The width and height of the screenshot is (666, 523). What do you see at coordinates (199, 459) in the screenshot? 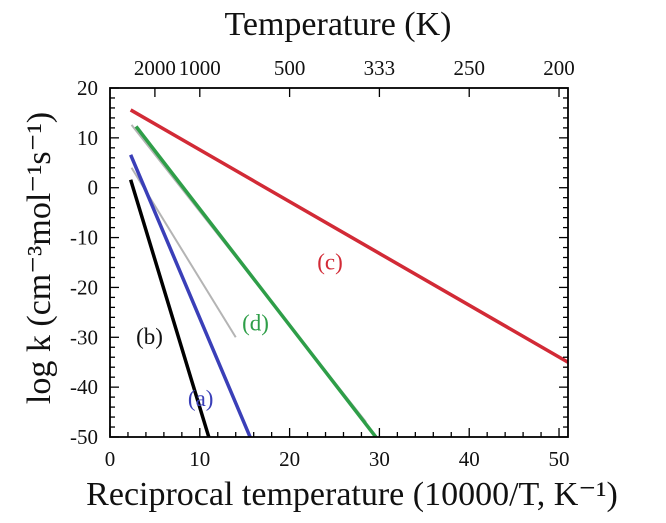
I see `x-tick-label: 10` at bounding box center [199, 459].